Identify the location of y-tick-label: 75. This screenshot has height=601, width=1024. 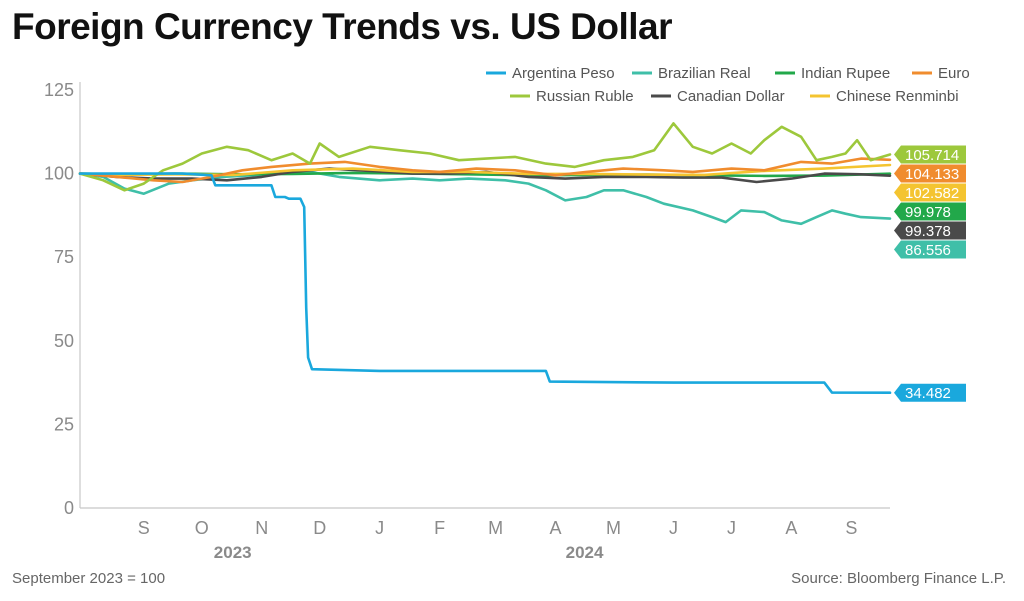
(64, 257).